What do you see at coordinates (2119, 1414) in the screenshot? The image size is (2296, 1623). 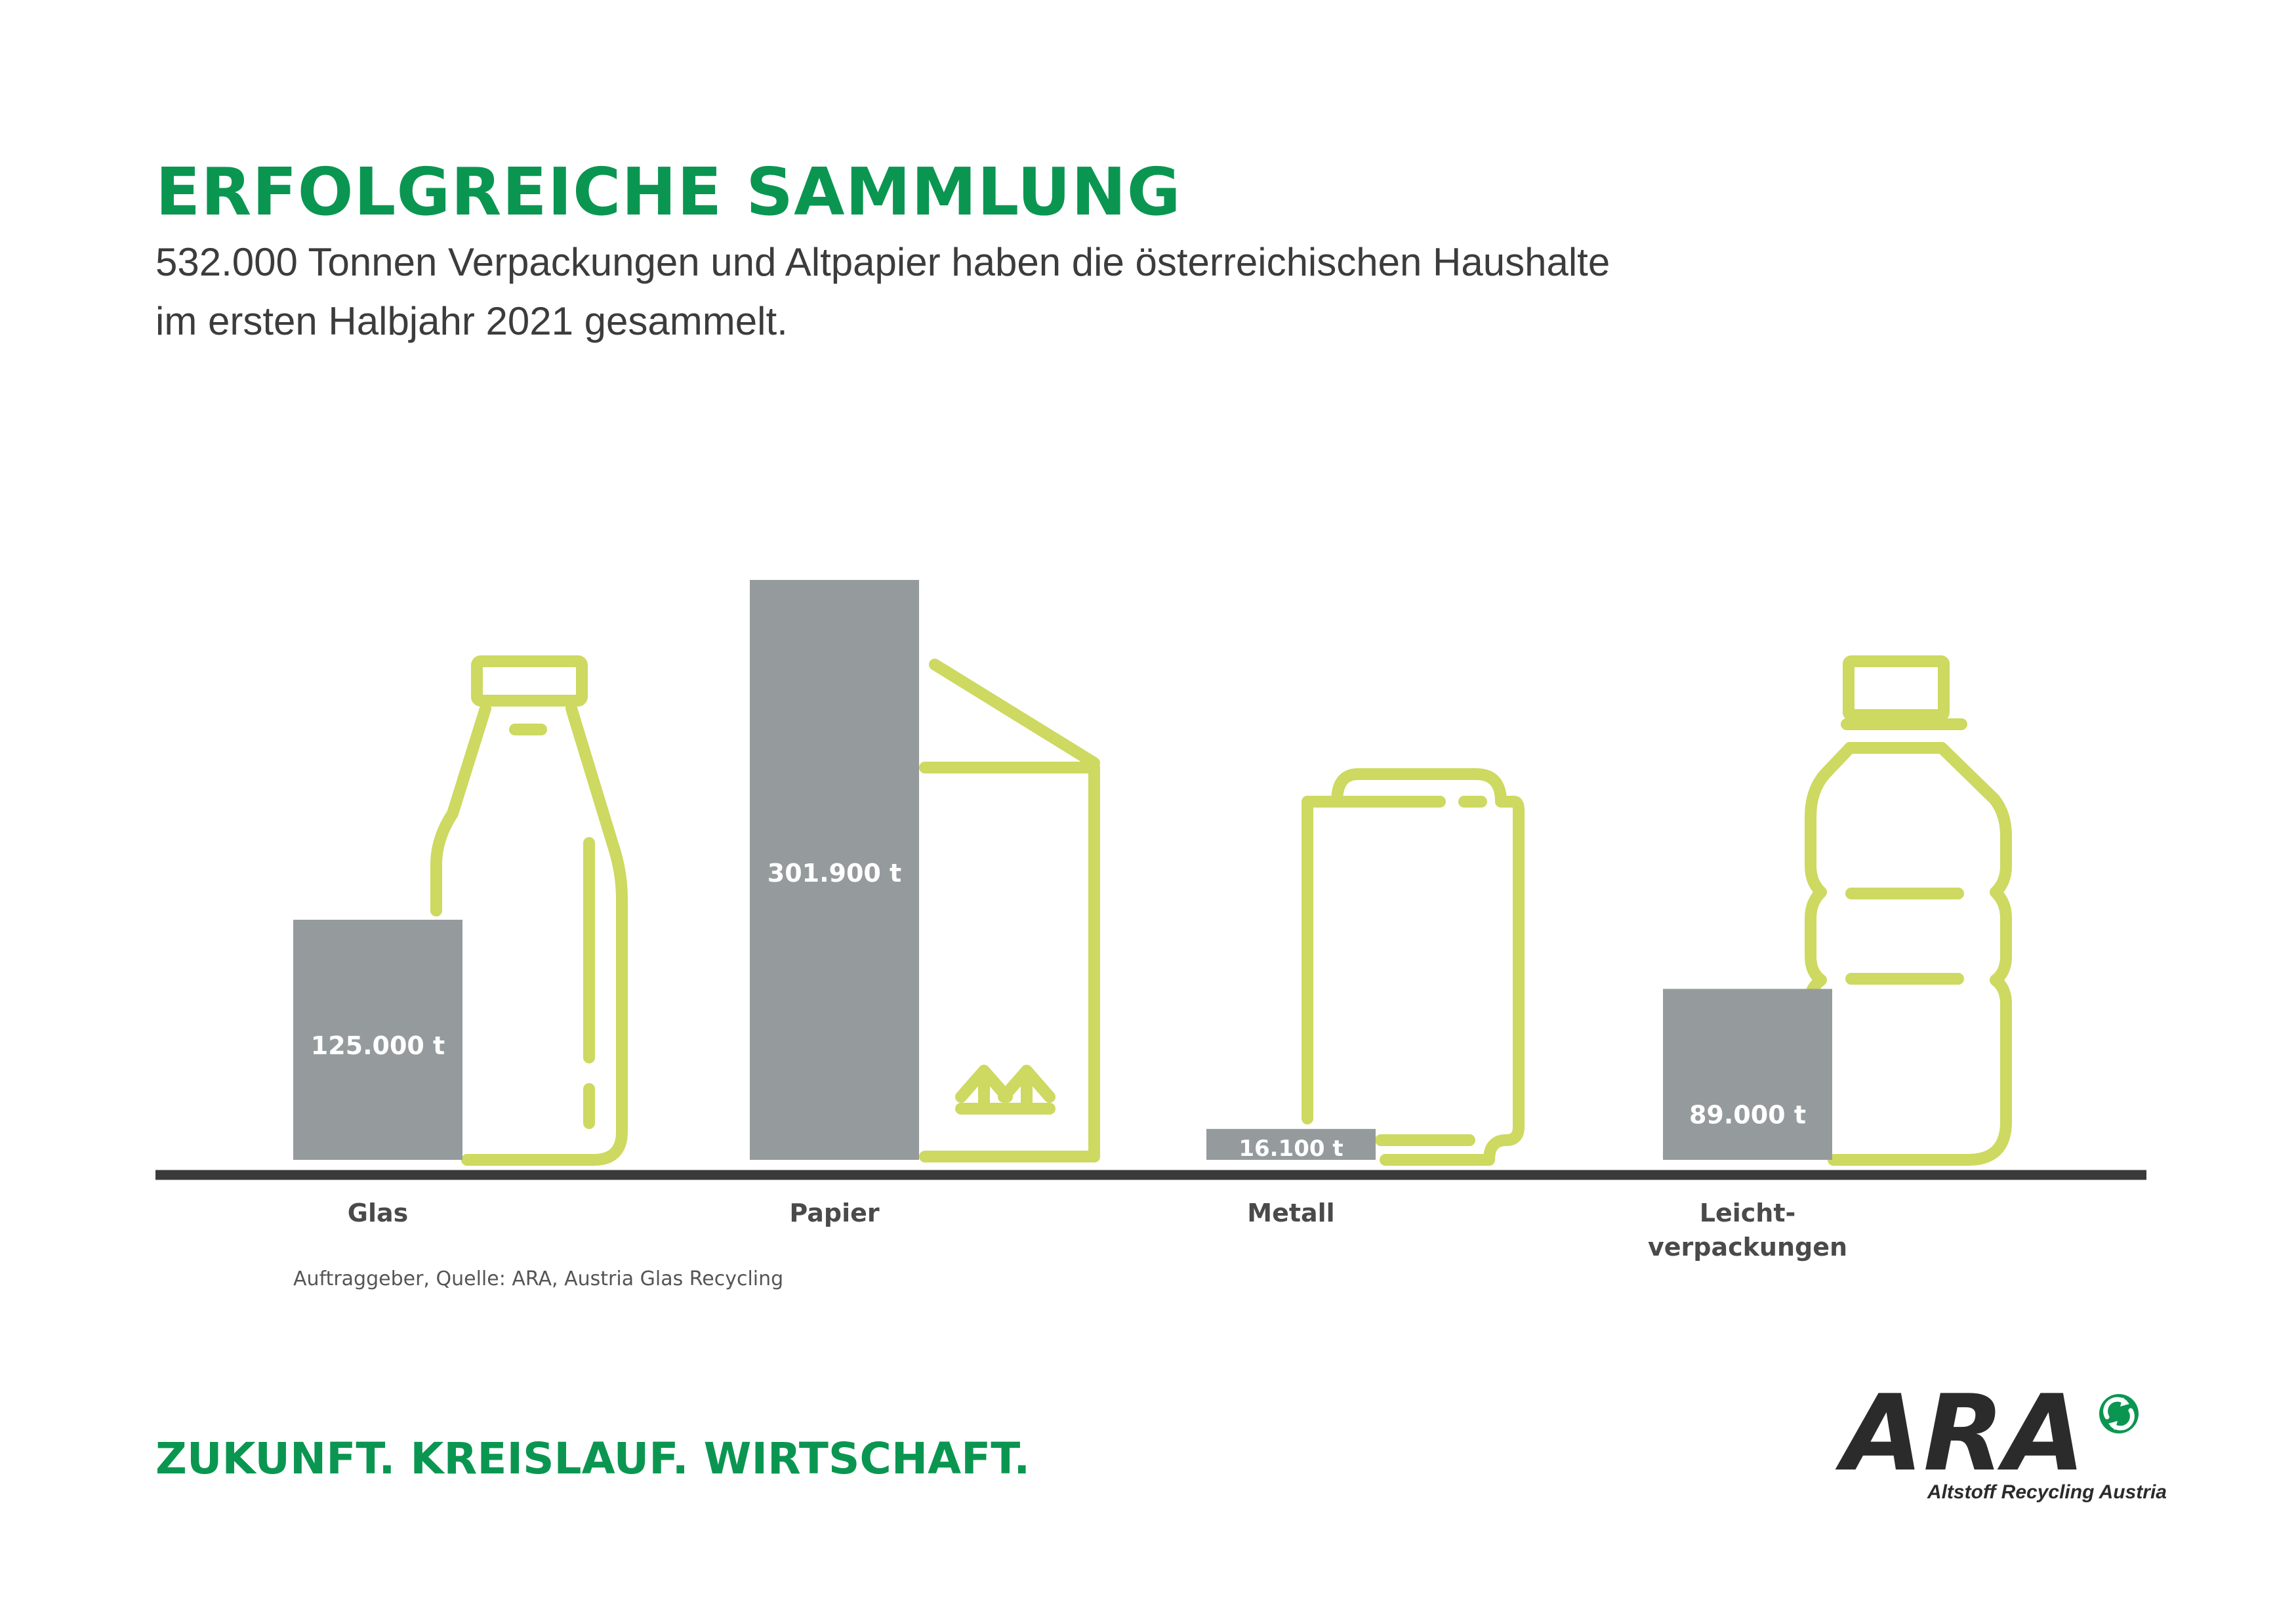 I see `recycling-icon` at bounding box center [2119, 1414].